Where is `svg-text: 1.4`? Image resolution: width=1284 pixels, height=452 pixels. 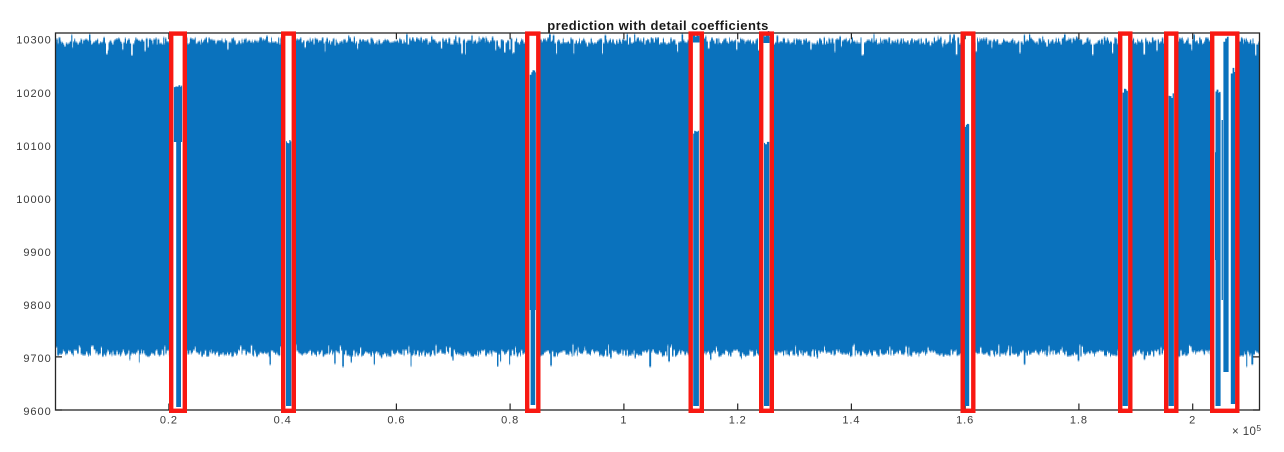 svg-text: 1.4 is located at coordinates (851, 421).